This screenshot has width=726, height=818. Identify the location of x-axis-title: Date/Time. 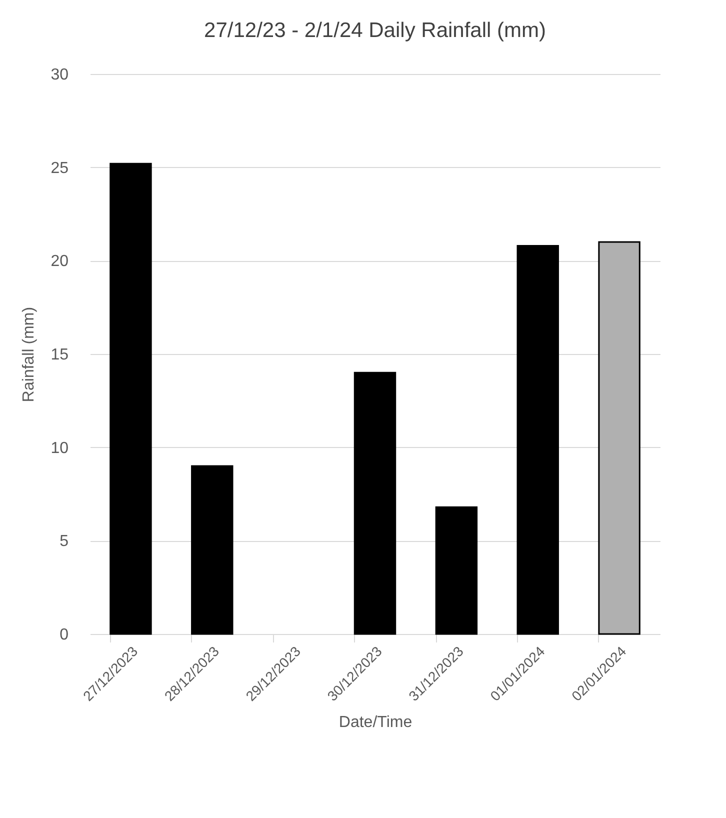
(375, 722).